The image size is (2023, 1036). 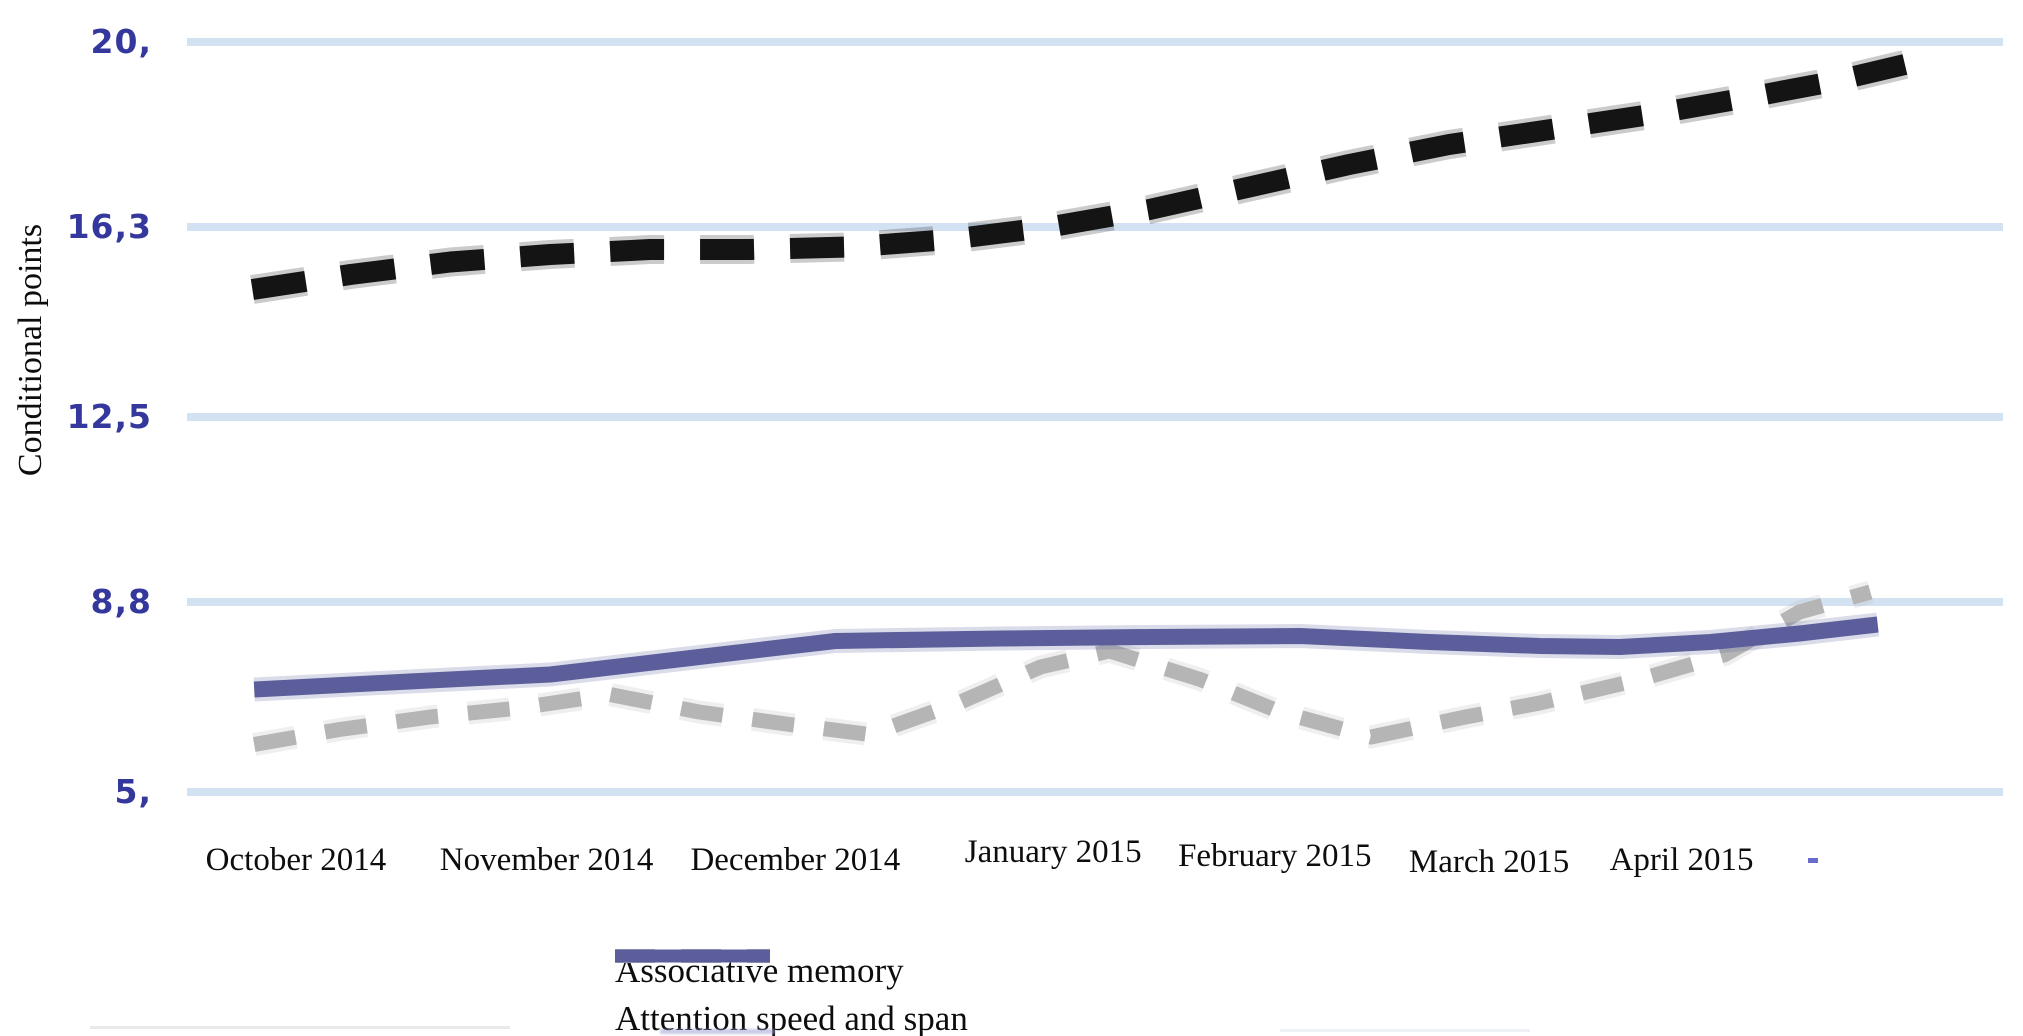 I want to click on x-axis-label: March 2015, so click(x=1489, y=862).